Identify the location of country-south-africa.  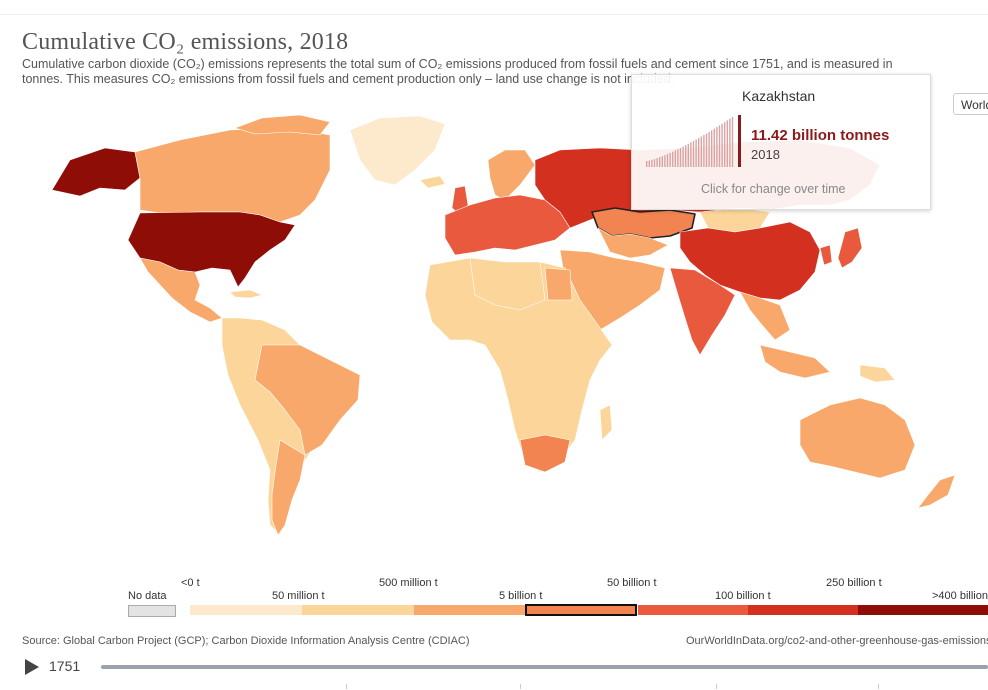
(545, 453).